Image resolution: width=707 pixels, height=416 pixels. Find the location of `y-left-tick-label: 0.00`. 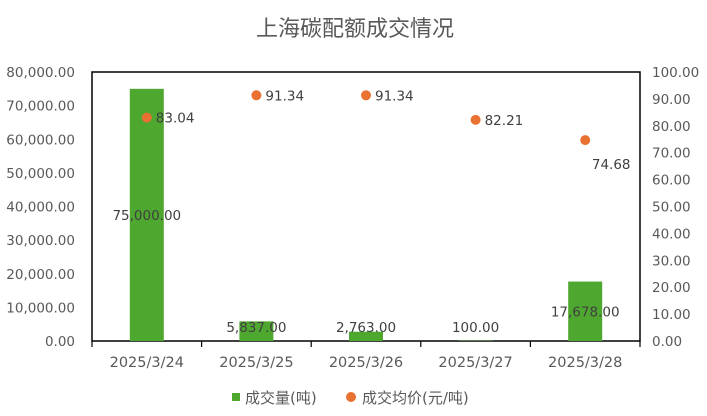

y-left-tick-label: 0.00 is located at coordinates (60, 342).